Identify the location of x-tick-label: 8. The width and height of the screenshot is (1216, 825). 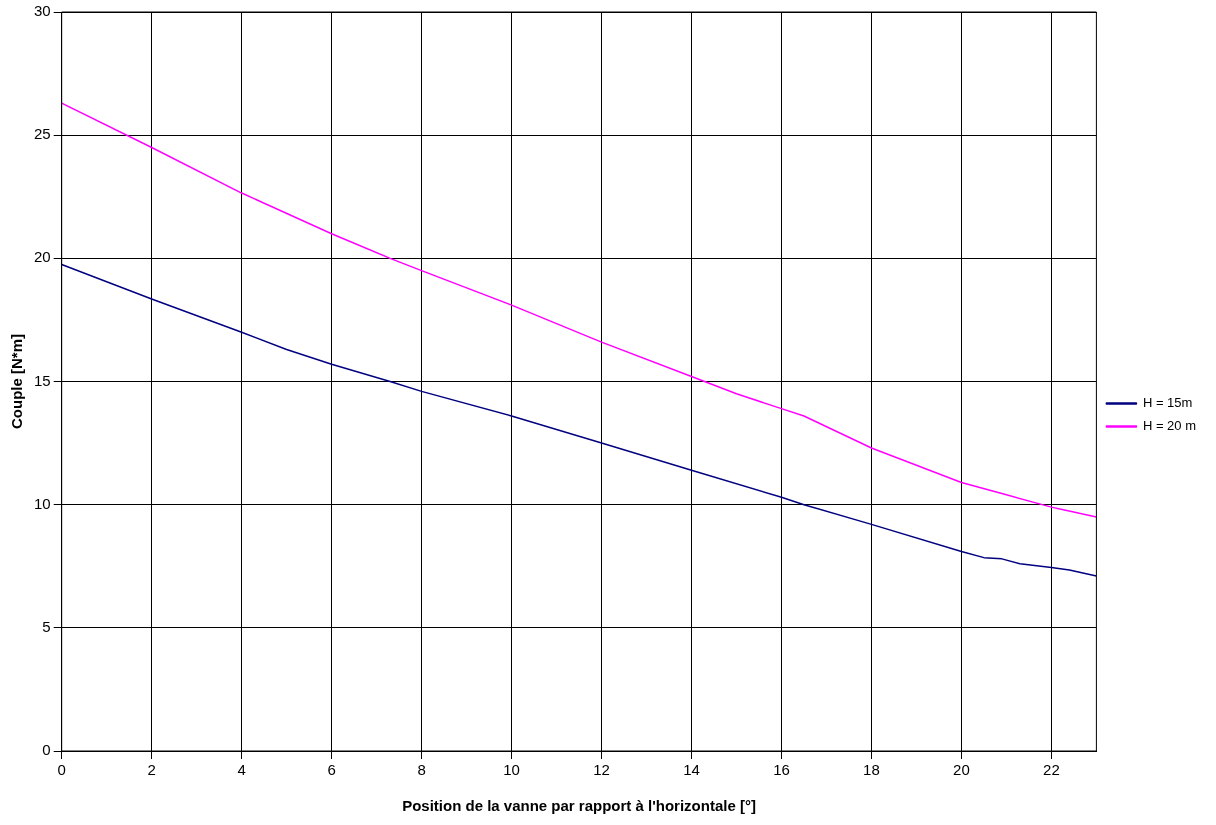
(421, 770).